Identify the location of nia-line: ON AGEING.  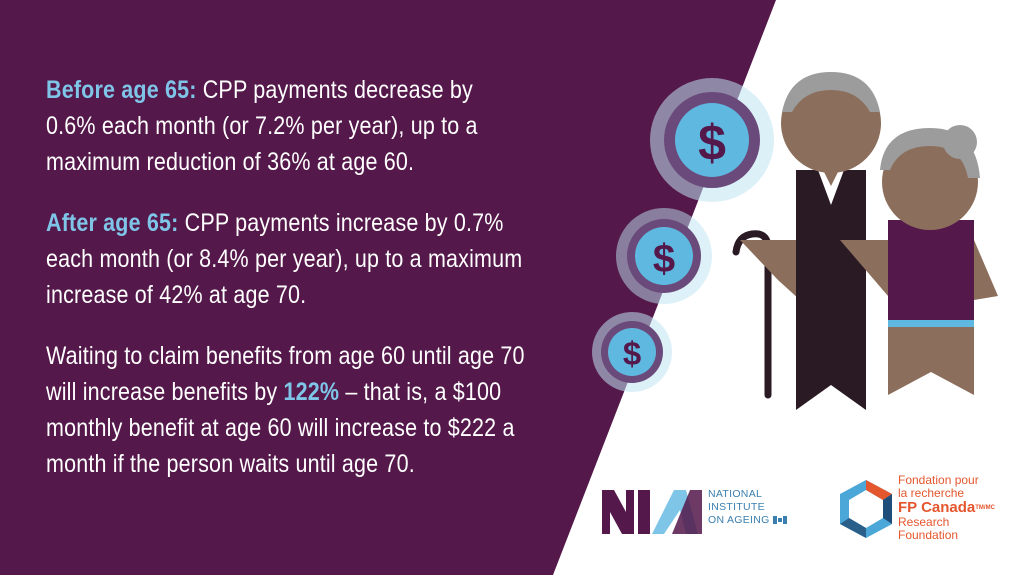
(747, 520).